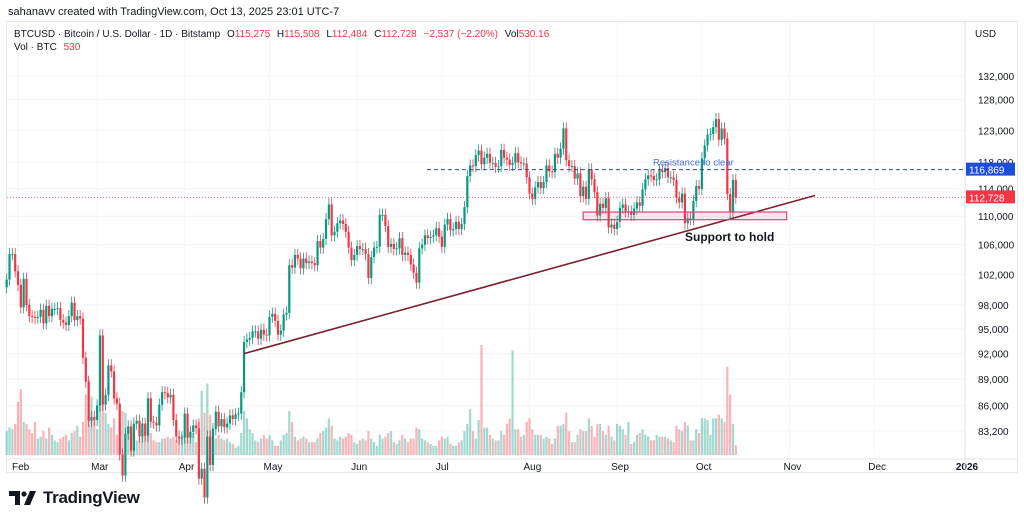 Image resolution: width=1024 pixels, height=521 pixels. What do you see at coordinates (967, 467) in the screenshot?
I see `x-tick-label: 2026` at bounding box center [967, 467].